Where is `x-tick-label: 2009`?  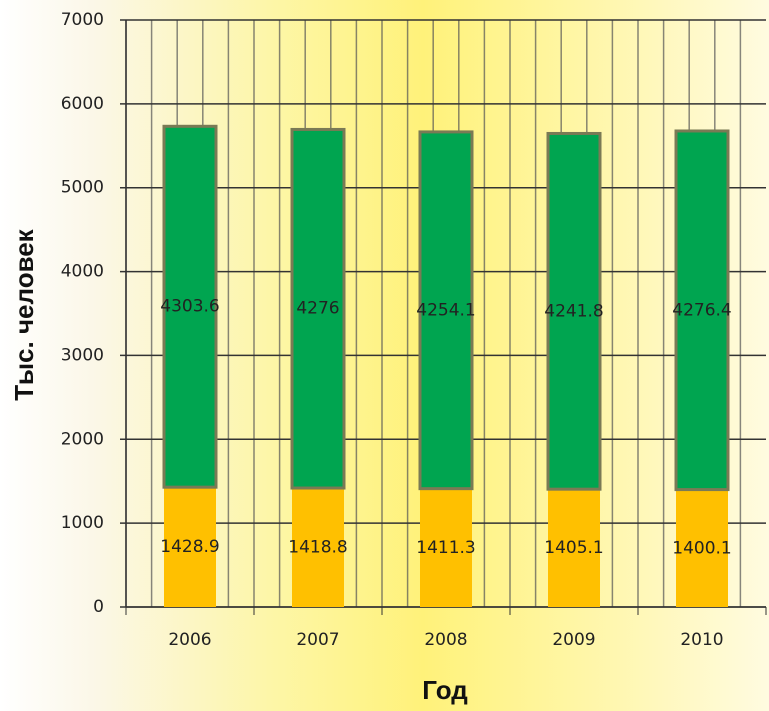 x-tick-label: 2009 is located at coordinates (573, 640).